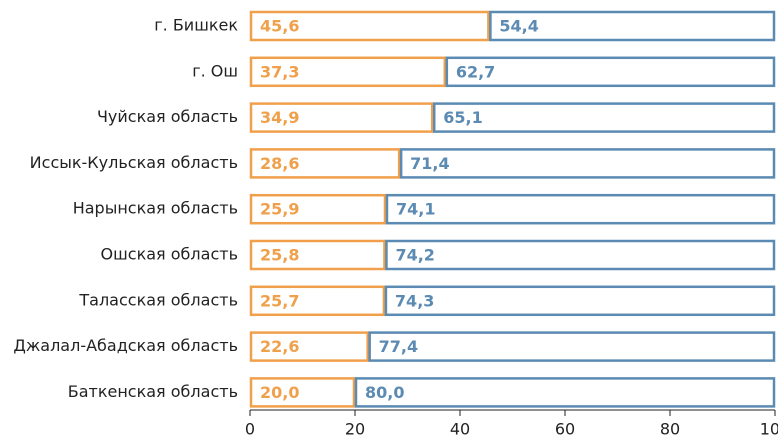 The width and height of the screenshot is (778, 443). I want to click on value-label: 74,2, so click(414, 255).